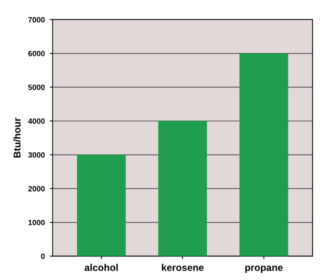 The height and width of the screenshot is (280, 329). Describe the element at coordinates (101, 267) in the screenshot. I see `x-tick-label: alcohol` at that location.